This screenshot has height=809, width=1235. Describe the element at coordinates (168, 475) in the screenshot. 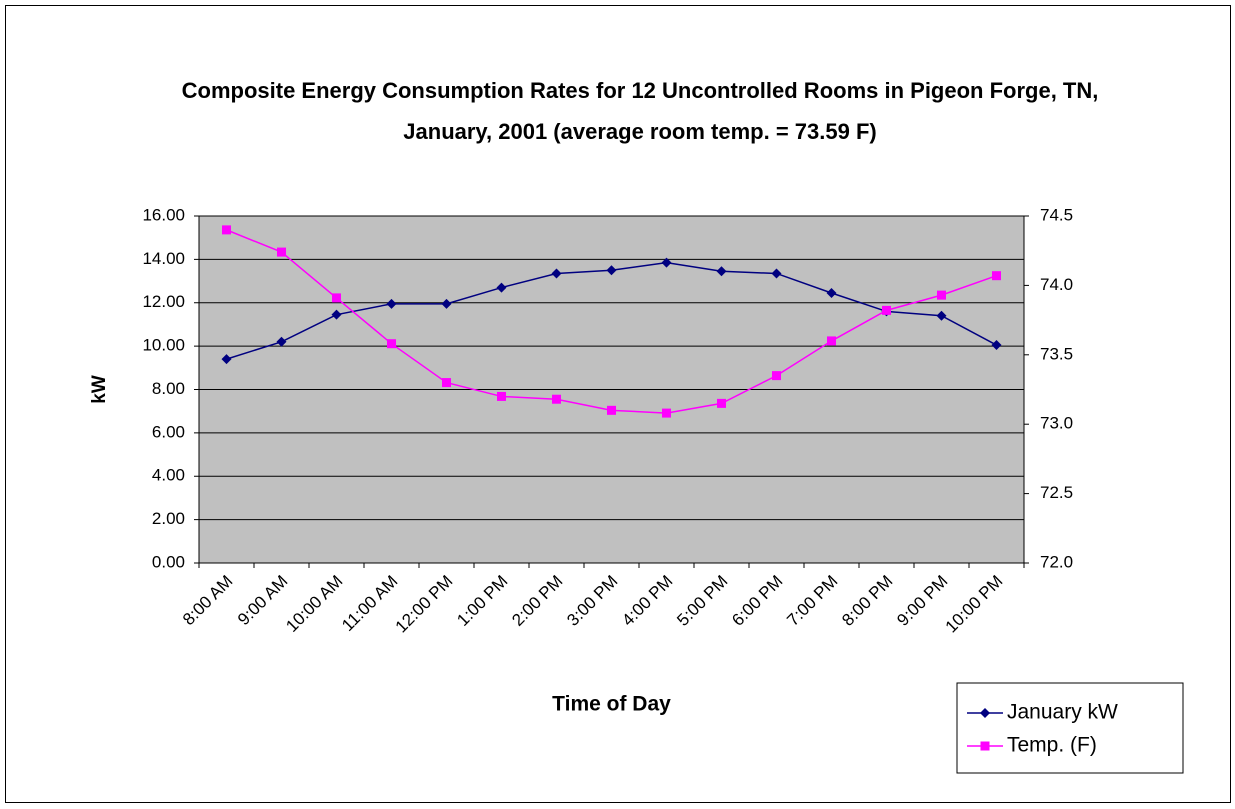

I see `y-tick-label: 4.00` at that location.